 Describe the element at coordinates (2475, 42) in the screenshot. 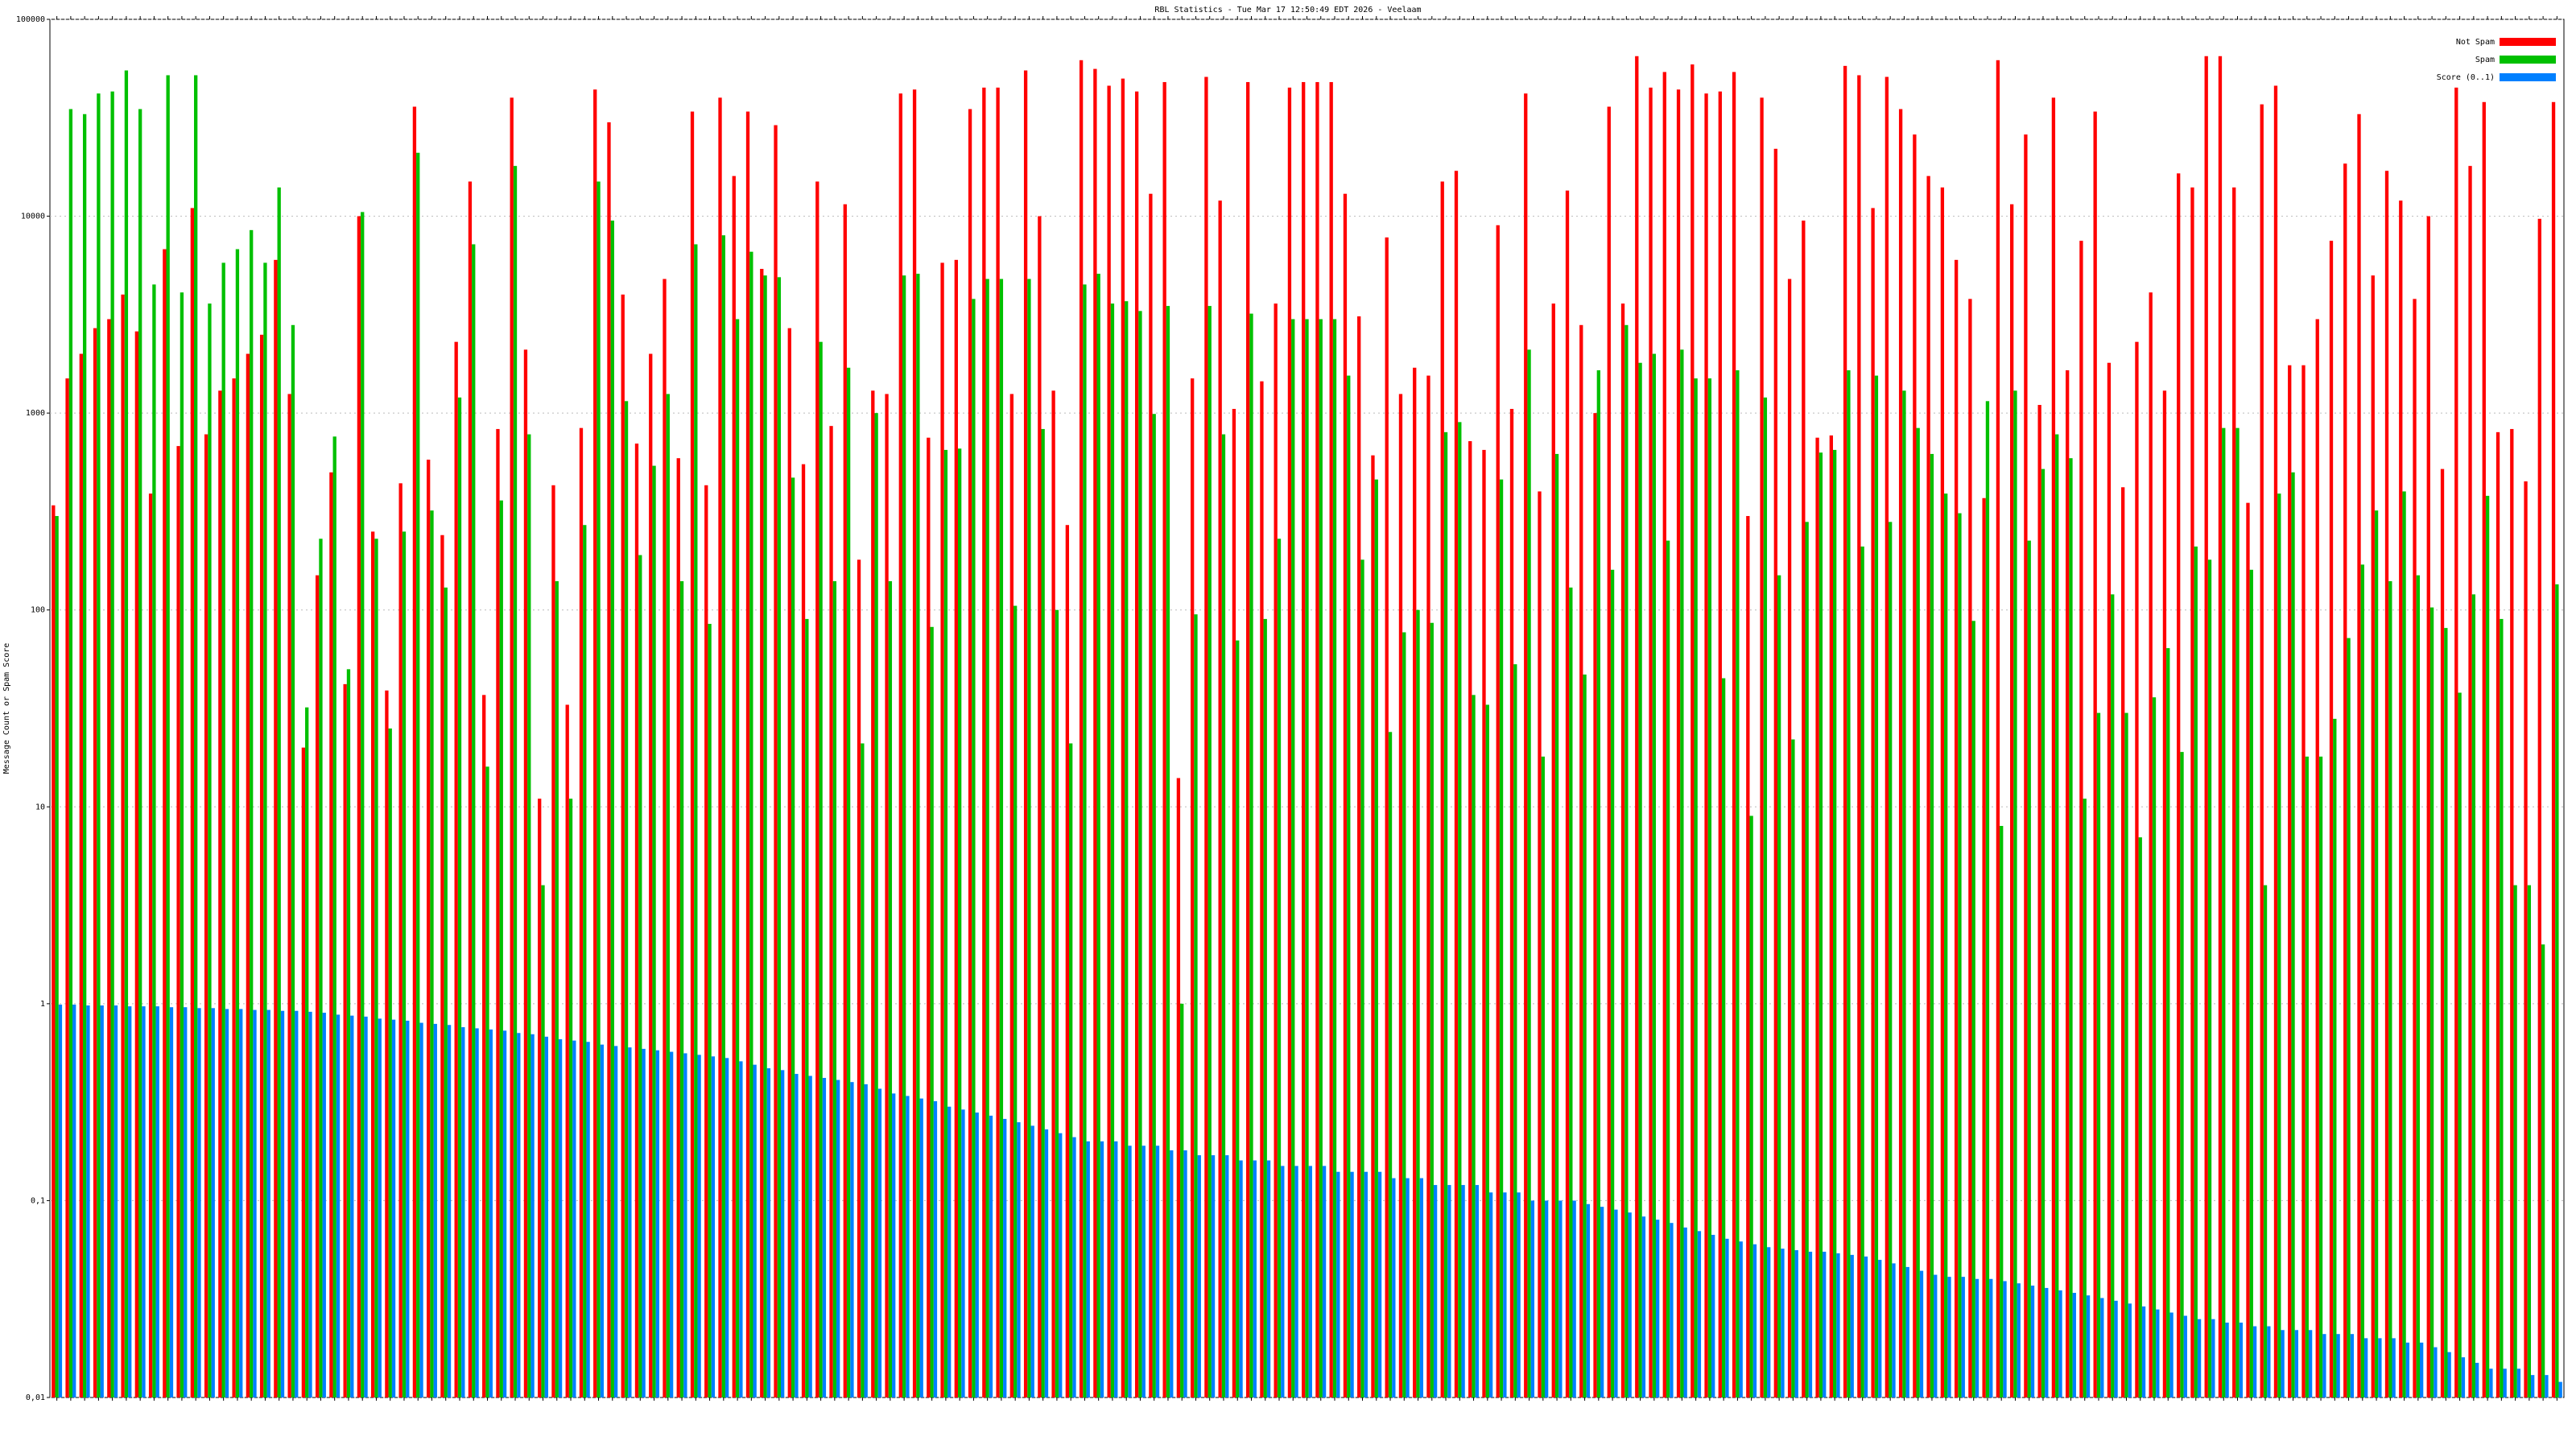

I see `legend-label: Not Spam` at that location.